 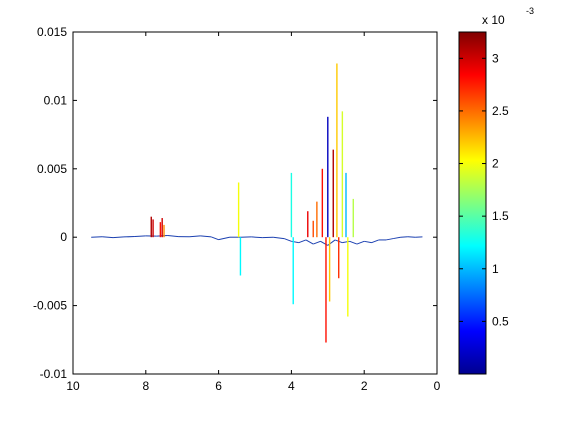 I want to click on x-tick-label: 4, so click(x=291, y=386).